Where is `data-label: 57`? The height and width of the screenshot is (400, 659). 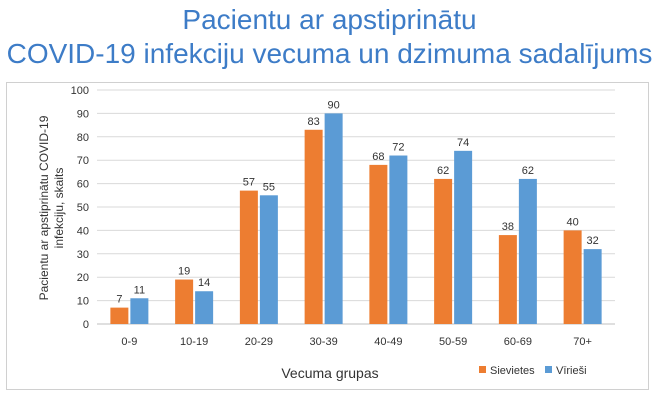 data-label: 57 is located at coordinates (249, 183).